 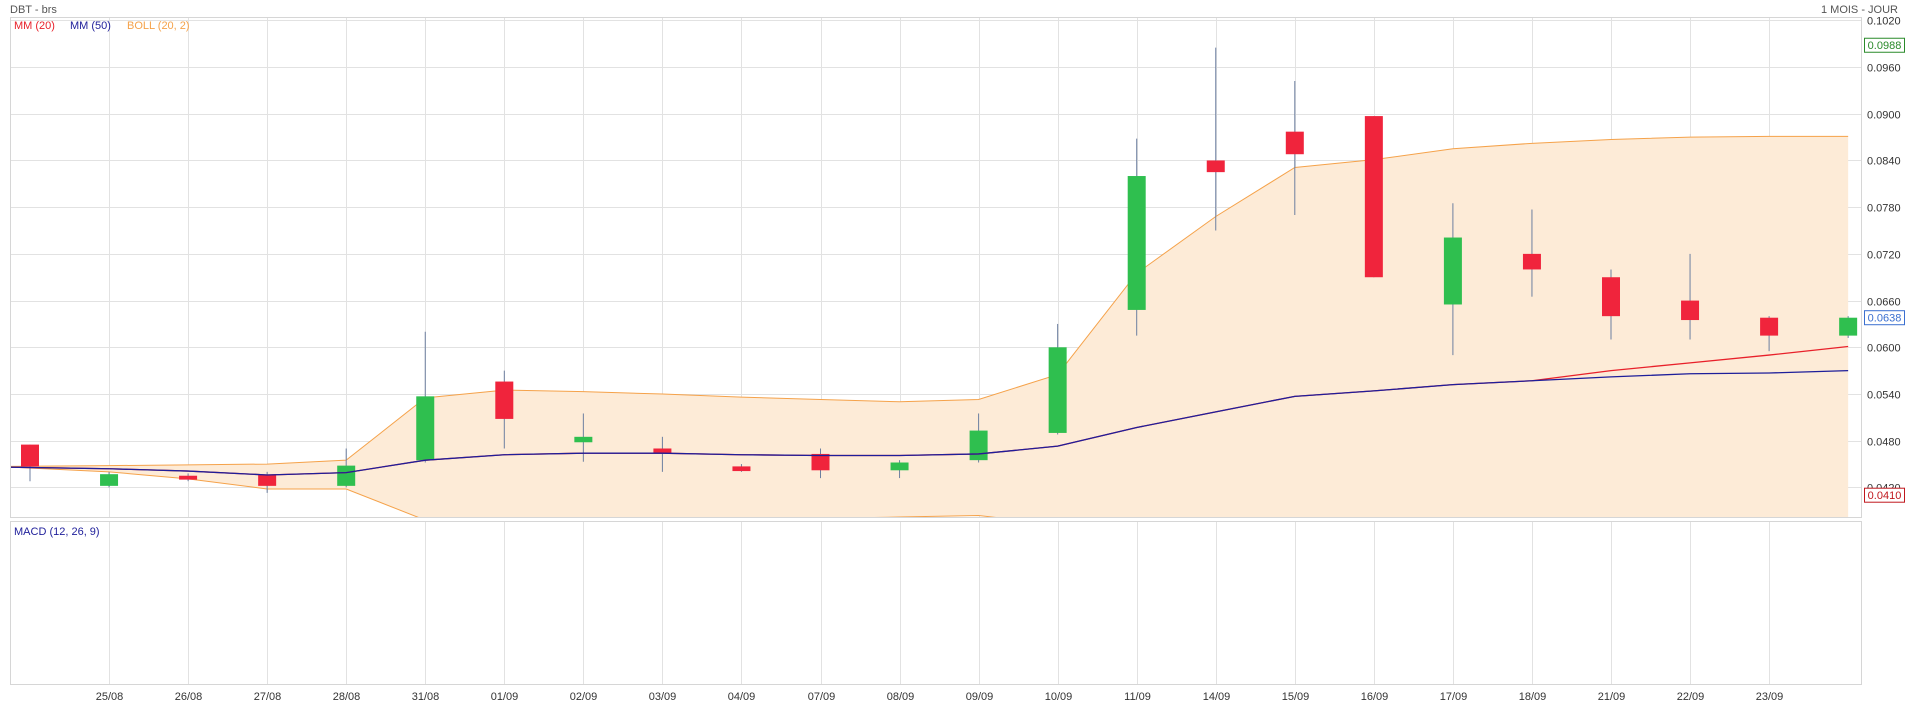 I want to click on y-tick-label: 0.0480, so click(x=1884, y=443).